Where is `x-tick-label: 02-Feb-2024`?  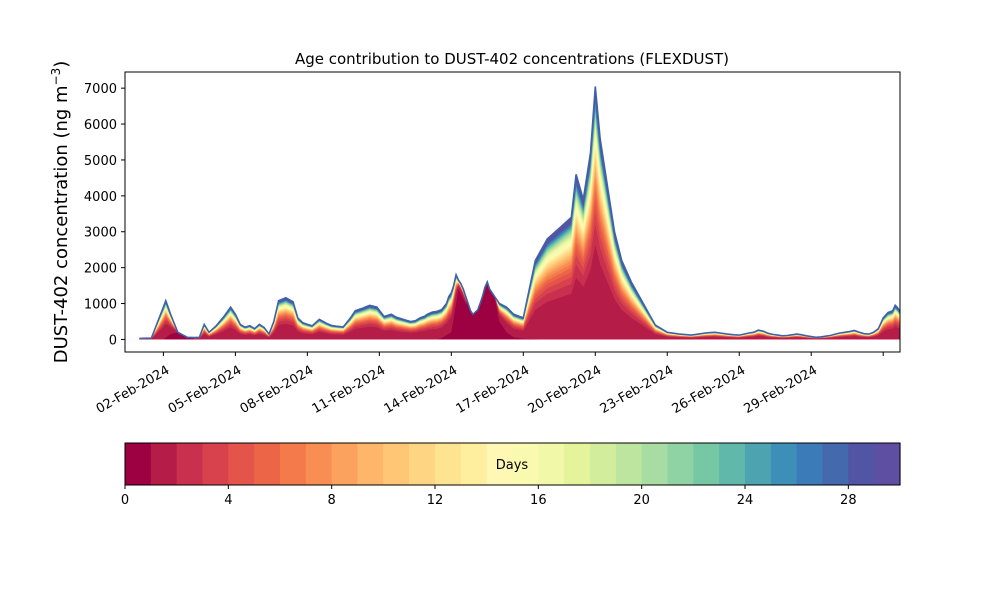
x-tick-label: 02-Feb-2024 is located at coordinates (133, 390).